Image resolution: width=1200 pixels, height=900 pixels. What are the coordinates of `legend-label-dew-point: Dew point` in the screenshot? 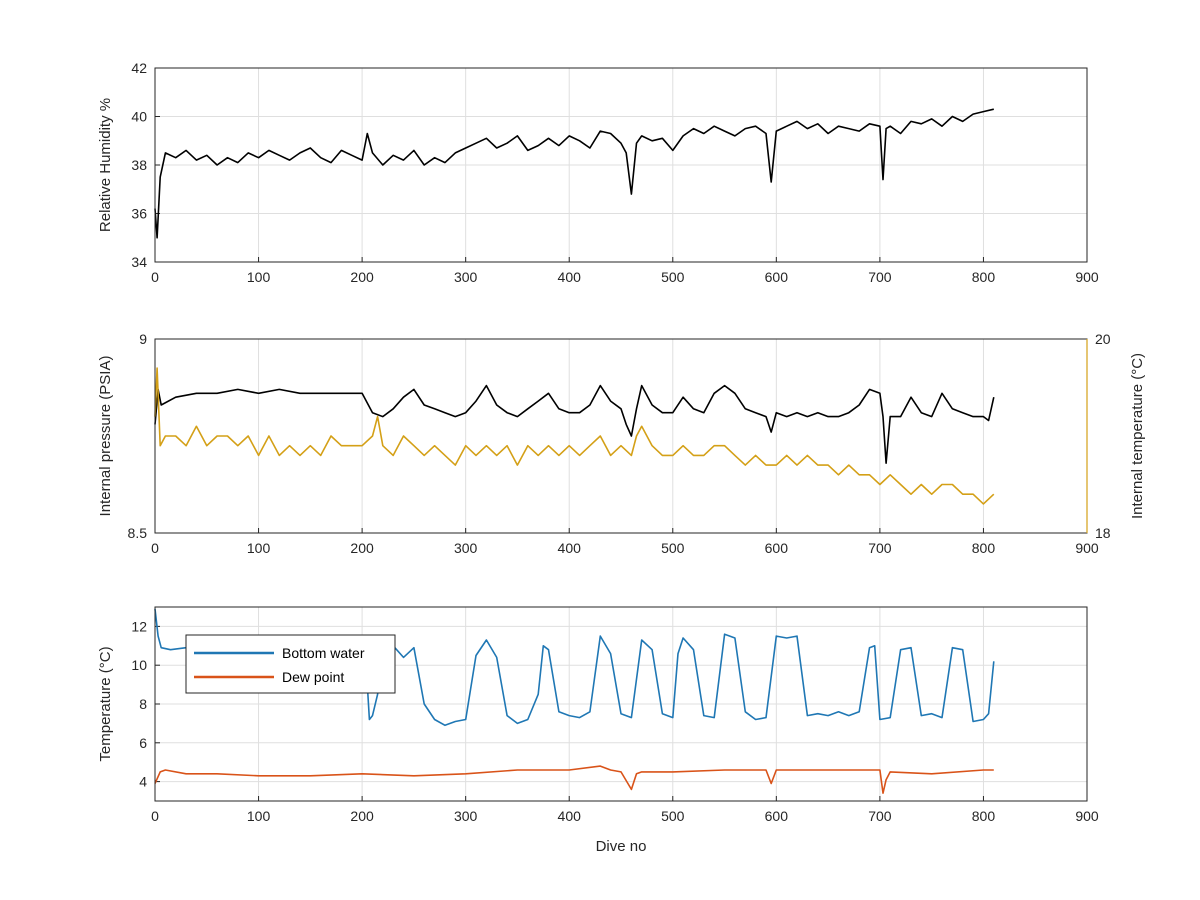 It's located at (313, 677).